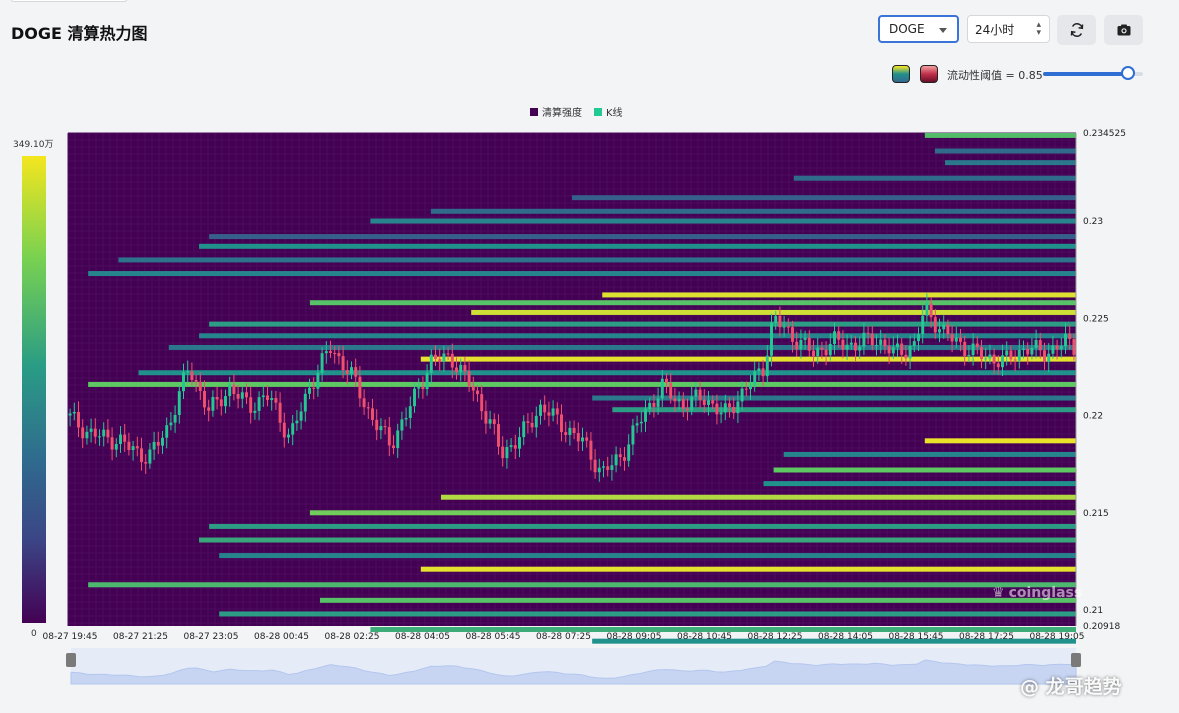 This screenshot has height=713, width=1179. What do you see at coordinates (1076, 30) in the screenshot?
I see `refresh-button` at bounding box center [1076, 30].